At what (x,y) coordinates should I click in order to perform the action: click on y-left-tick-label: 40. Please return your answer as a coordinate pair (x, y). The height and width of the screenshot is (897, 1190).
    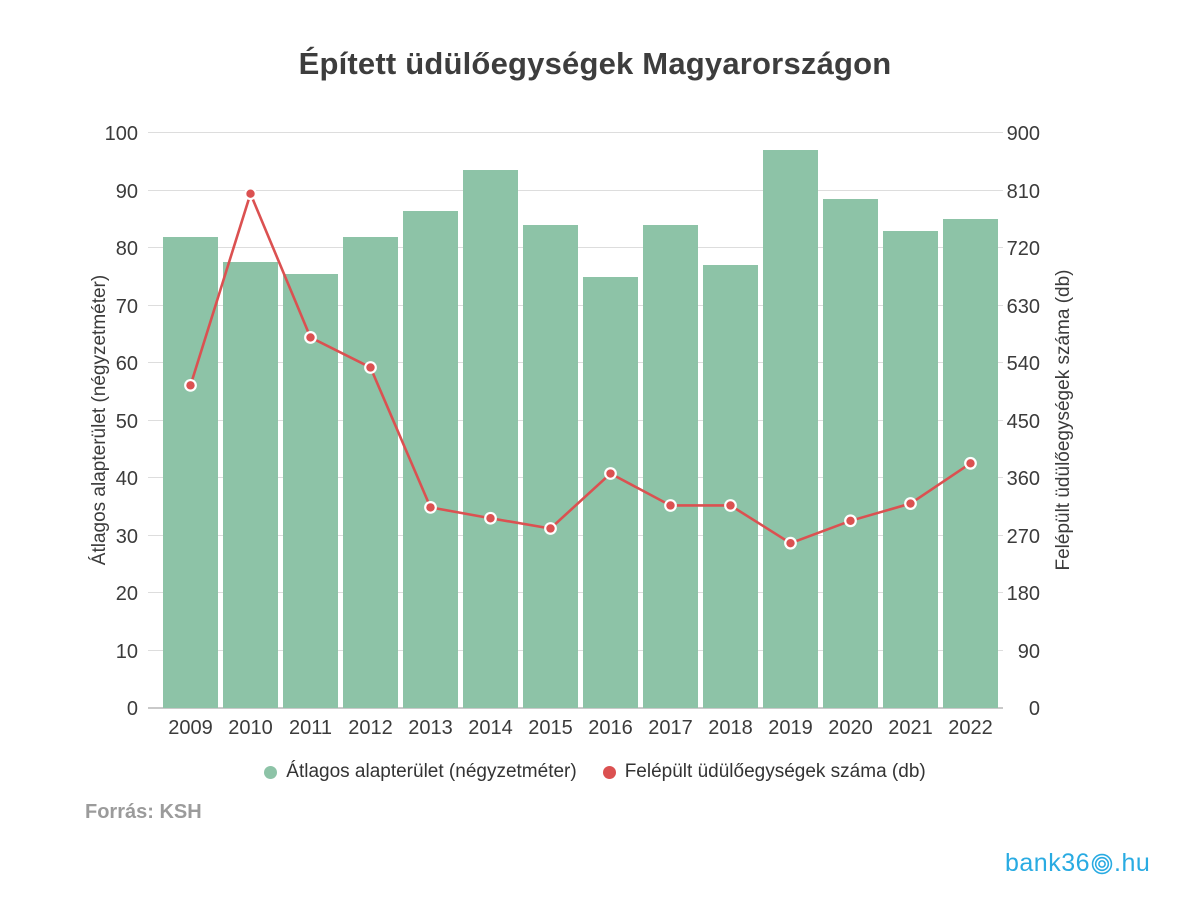
    Looking at the image, I should click on (126, 479).